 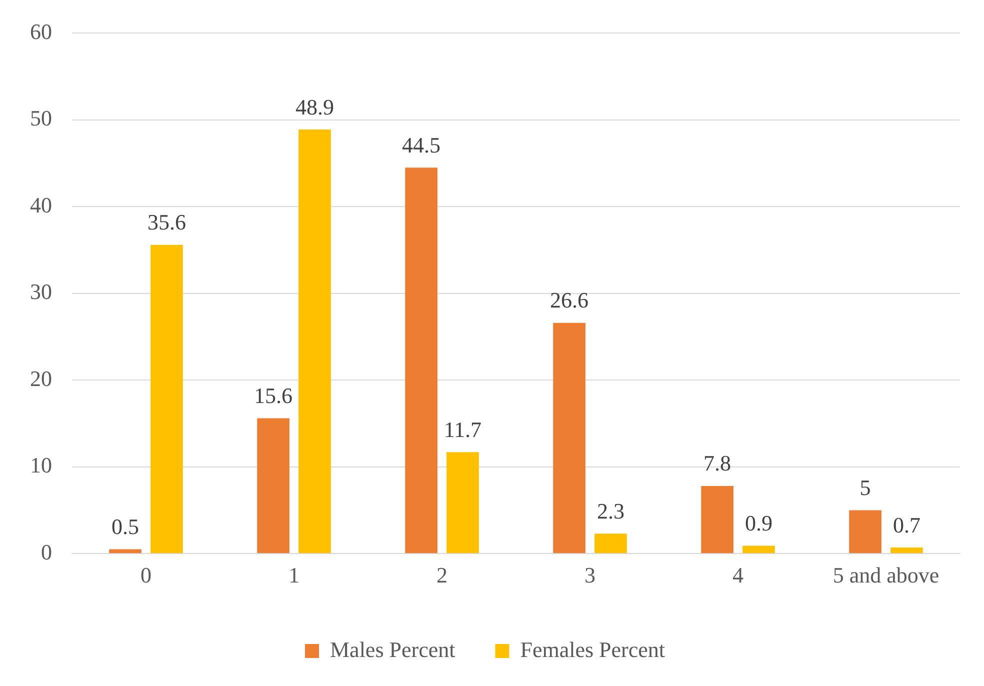 What do you see at coordinates (294, 575) in the screenshot?
I see `x-tick-label: 1` at bounding box center [294, 575].